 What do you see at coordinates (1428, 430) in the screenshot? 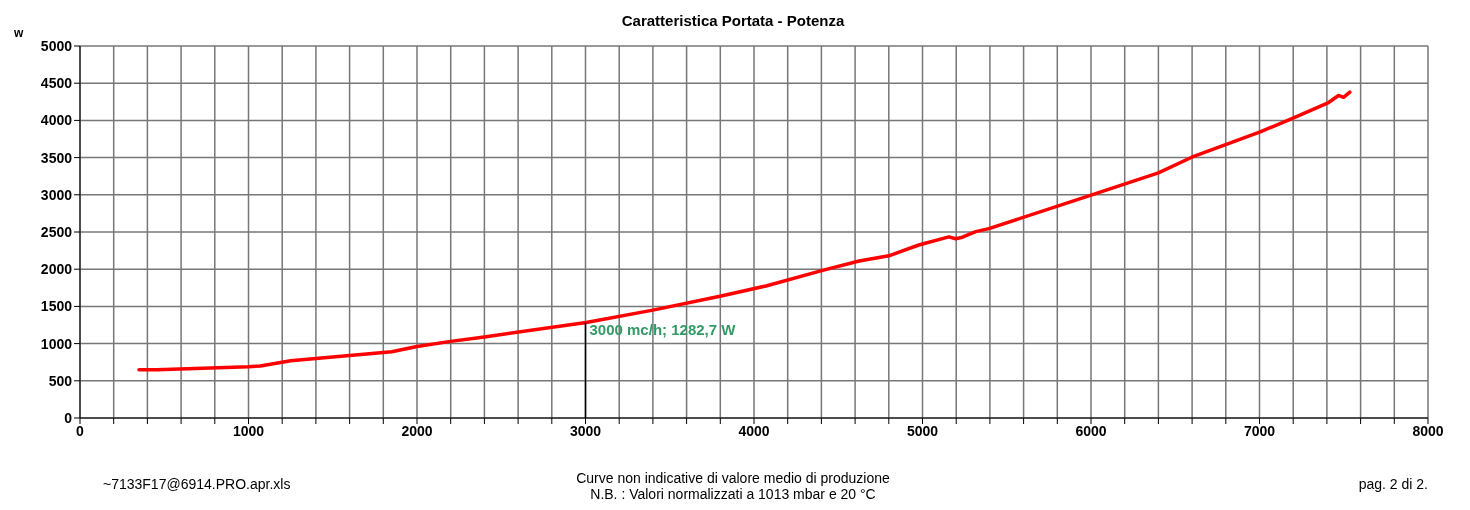
I see `x-tick-label: 8000` at bounding box center [1428, 430].